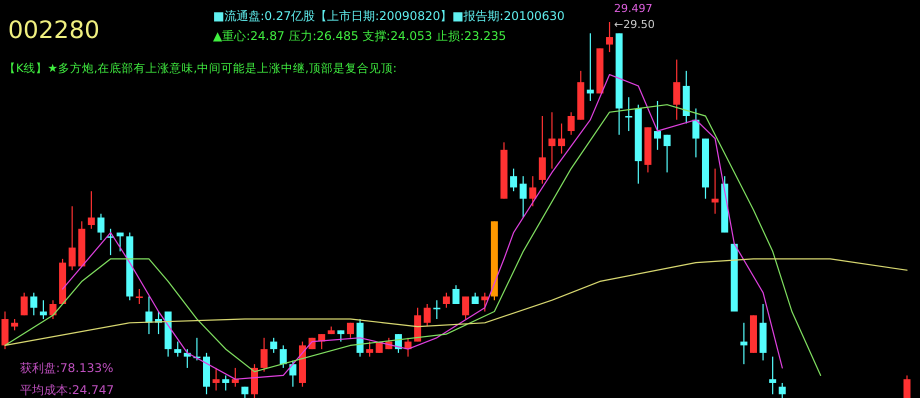 Image resolution: width=920 pixels, height=398 pixels. What do you see at coordinates (54, 30) in the screenshot?
I see `chart-title: 002280` at bounding box center [54, 30].